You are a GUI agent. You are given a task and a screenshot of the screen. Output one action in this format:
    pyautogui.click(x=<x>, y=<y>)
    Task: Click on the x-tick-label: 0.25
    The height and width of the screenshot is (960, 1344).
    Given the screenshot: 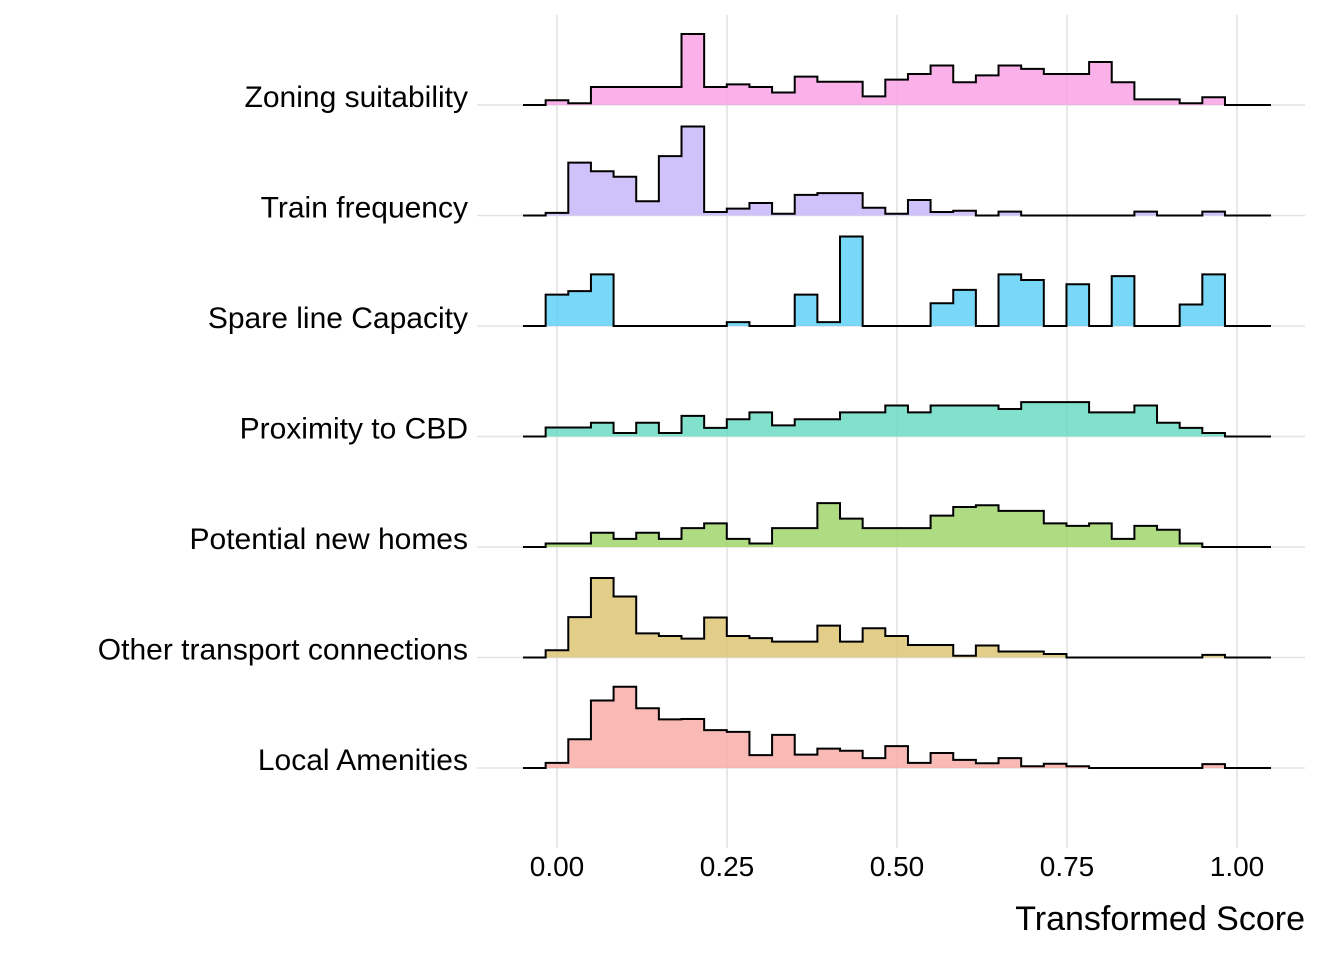 What is the action you would take?
    pyautogui.click(x=727, y=866)
    